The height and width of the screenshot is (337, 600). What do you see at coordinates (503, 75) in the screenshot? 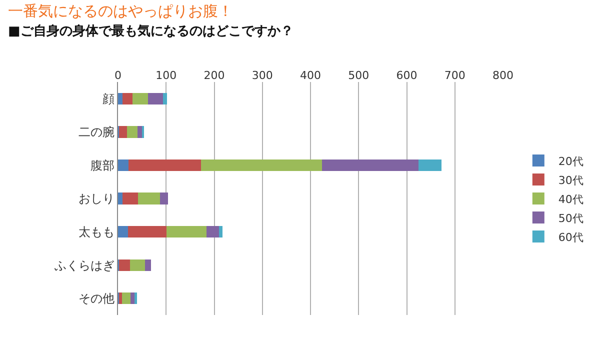
I see `x-tick-label: 800` at bounding box center [503, 75].